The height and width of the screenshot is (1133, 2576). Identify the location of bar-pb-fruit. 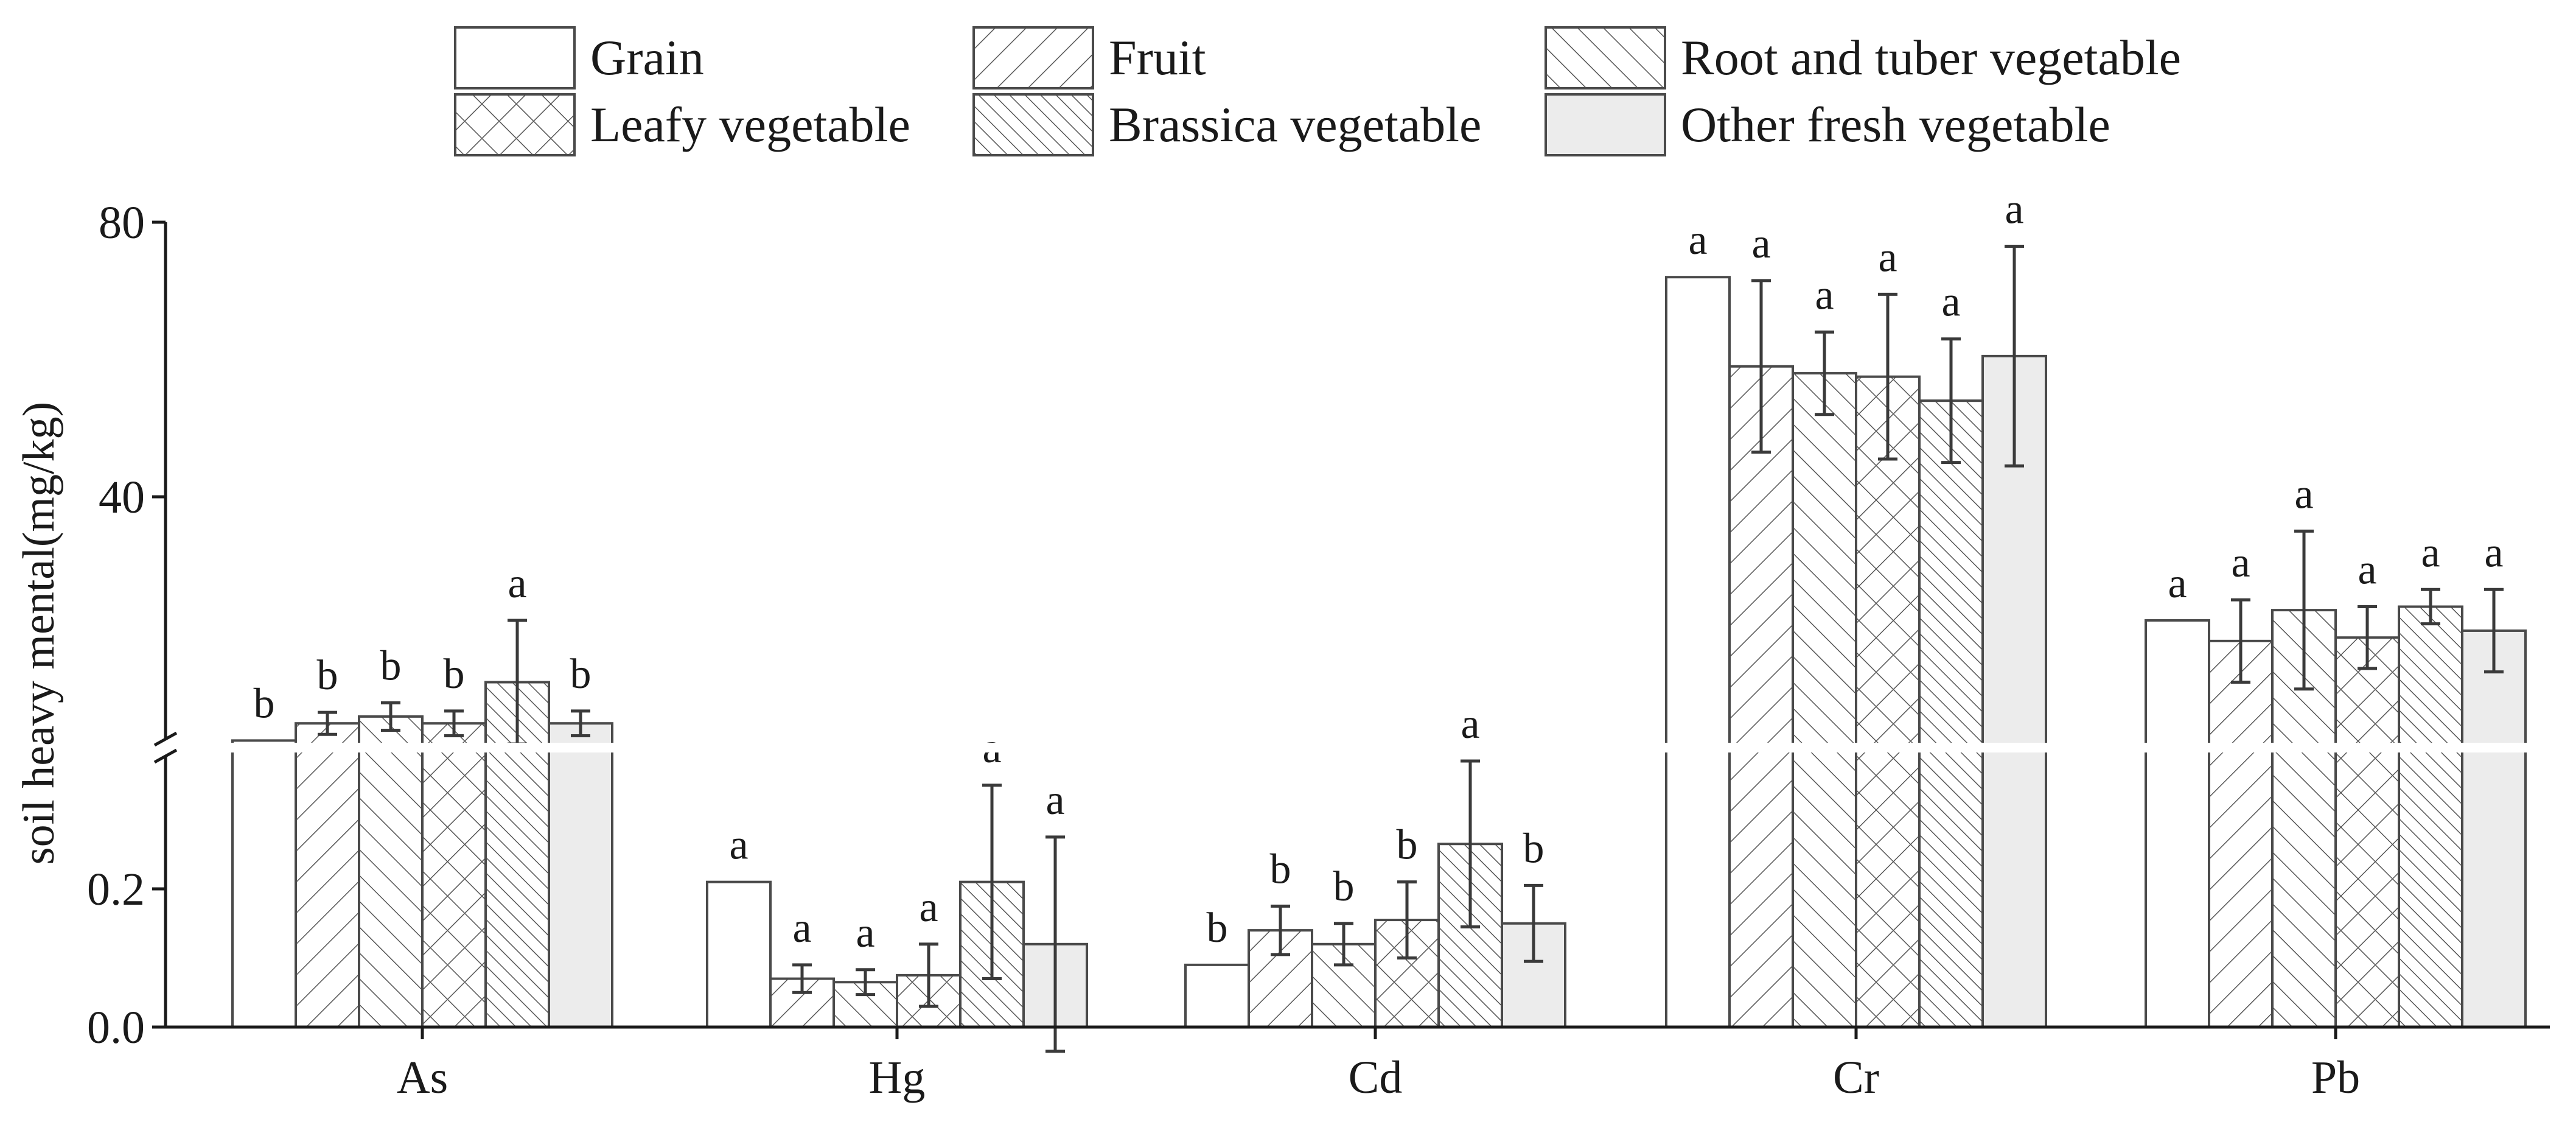
(2241, 834).